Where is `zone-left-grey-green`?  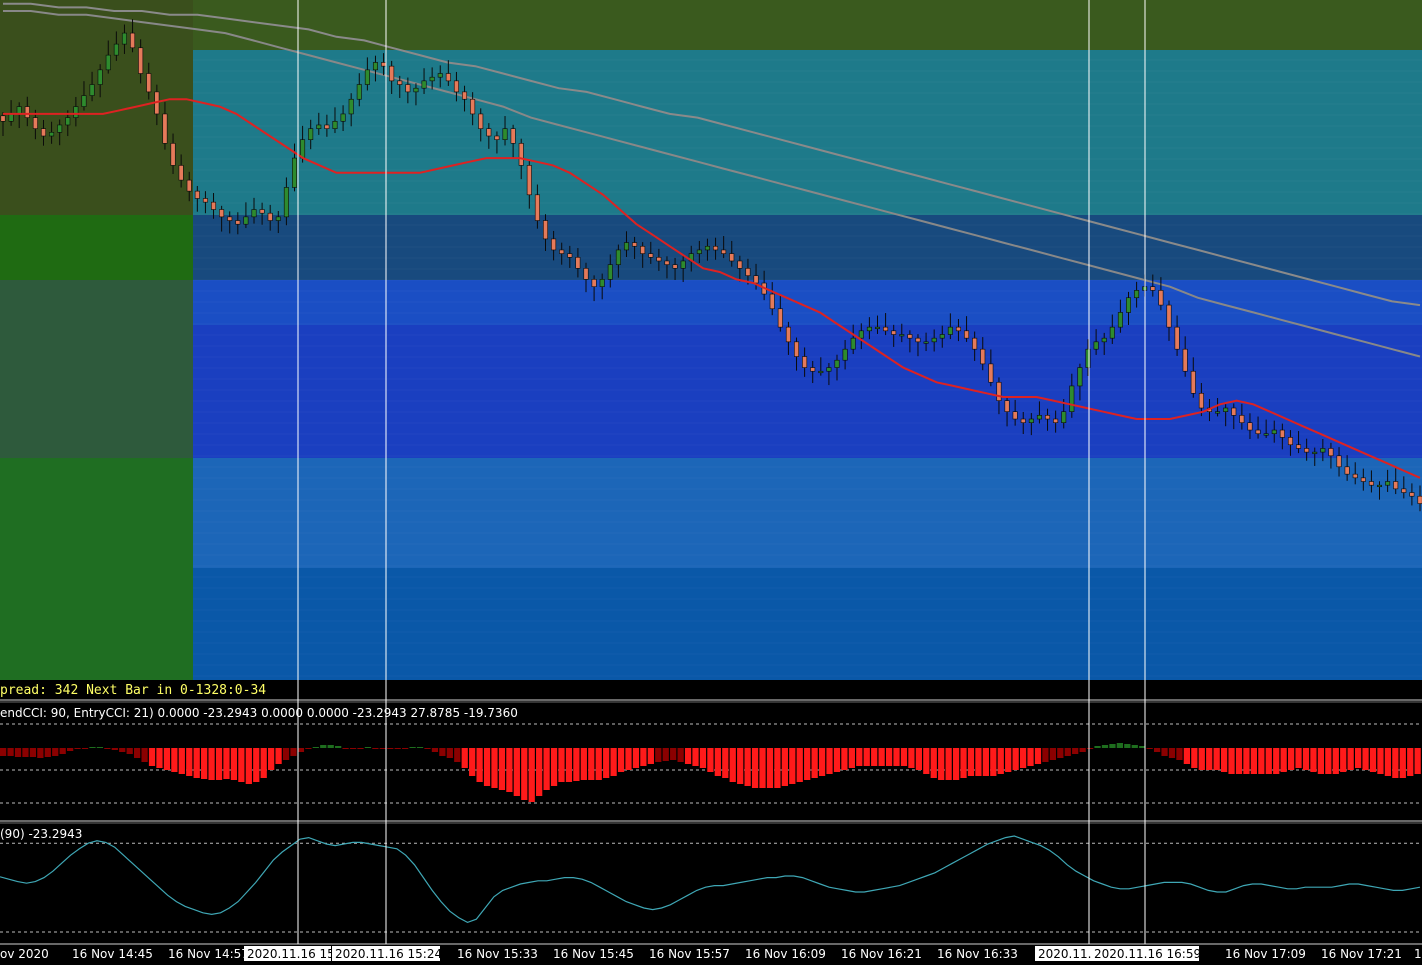
zone-left-grey-green is located at coordinates (96, 369).